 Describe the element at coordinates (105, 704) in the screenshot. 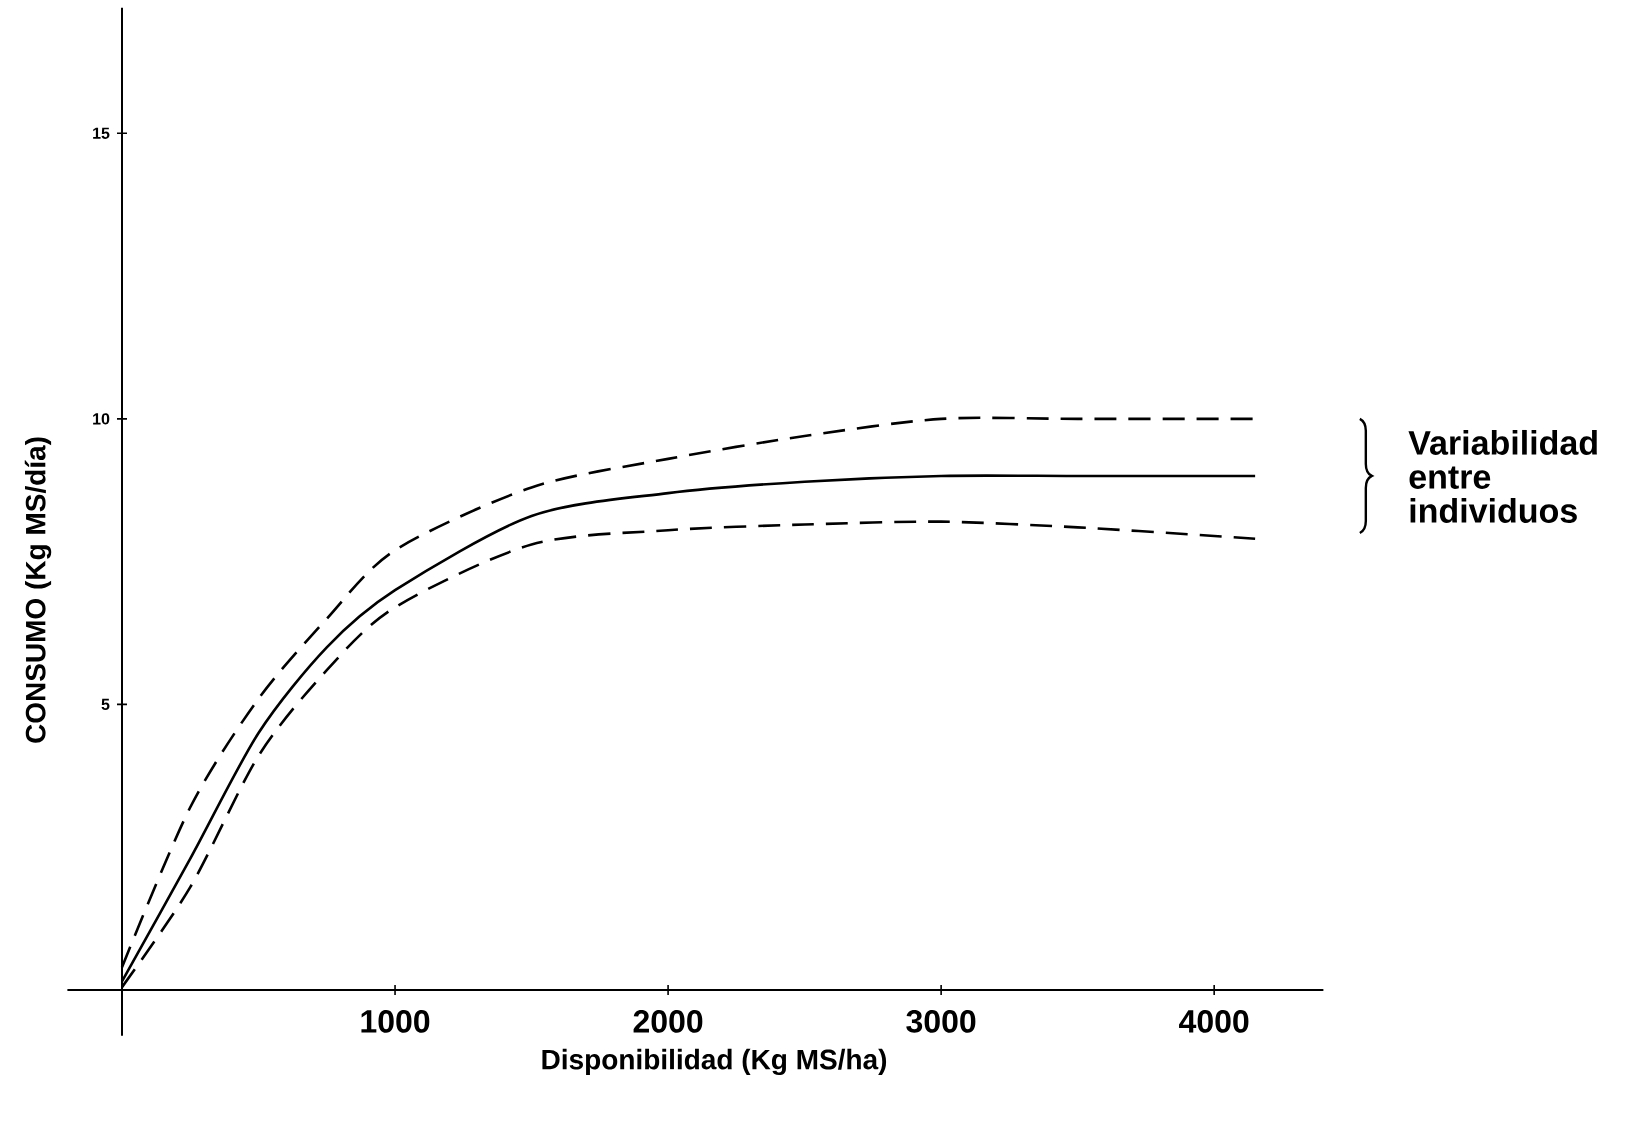

I see `y-tick-label: 5` at that location.